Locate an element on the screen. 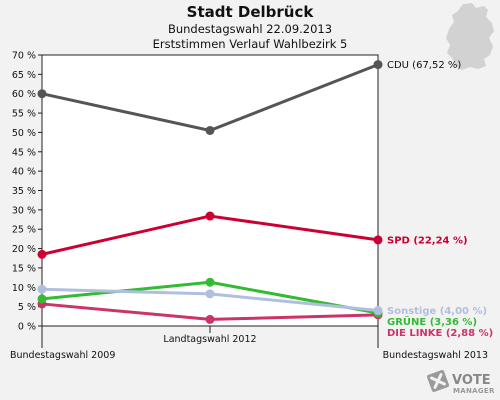 This screenshot has height=400, width=500. brand-name: VOTE is located at coordinates (471, 380).